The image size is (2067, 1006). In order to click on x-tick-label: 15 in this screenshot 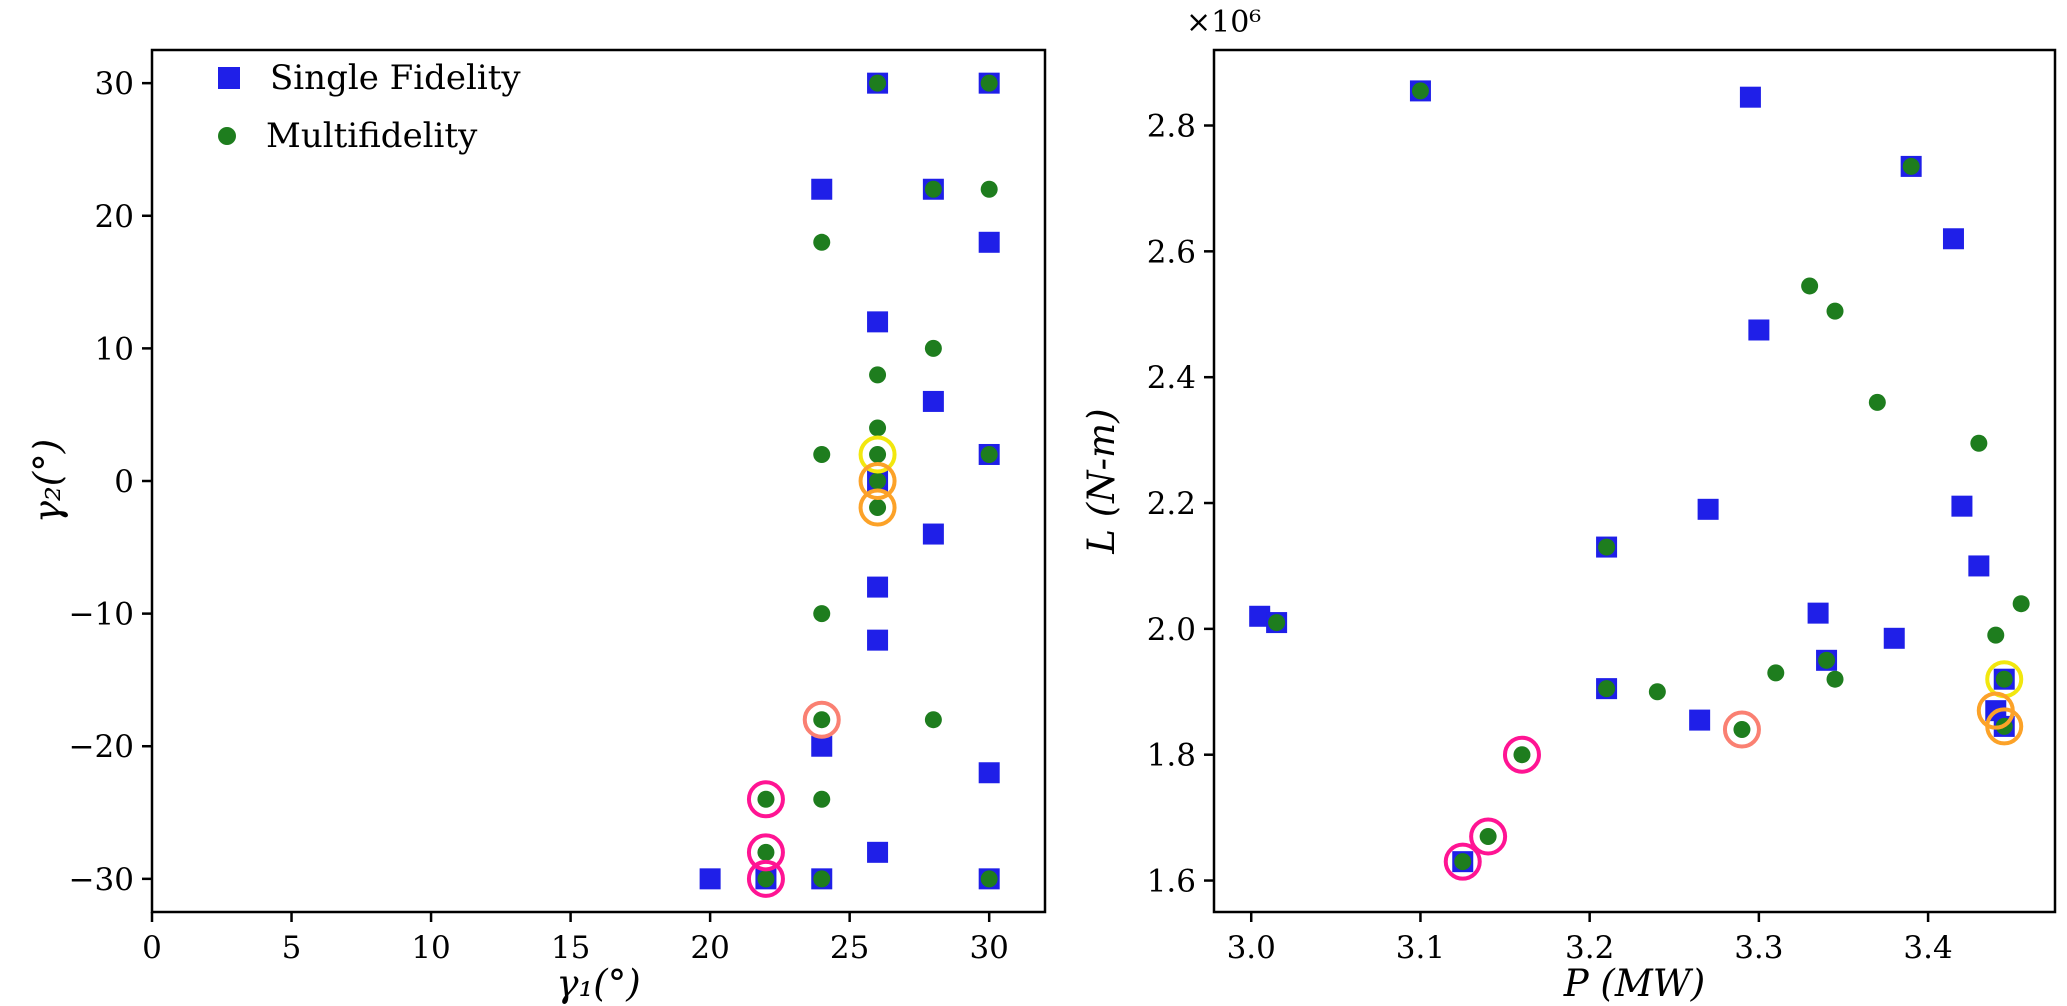, I will do `click(570, 948)`.